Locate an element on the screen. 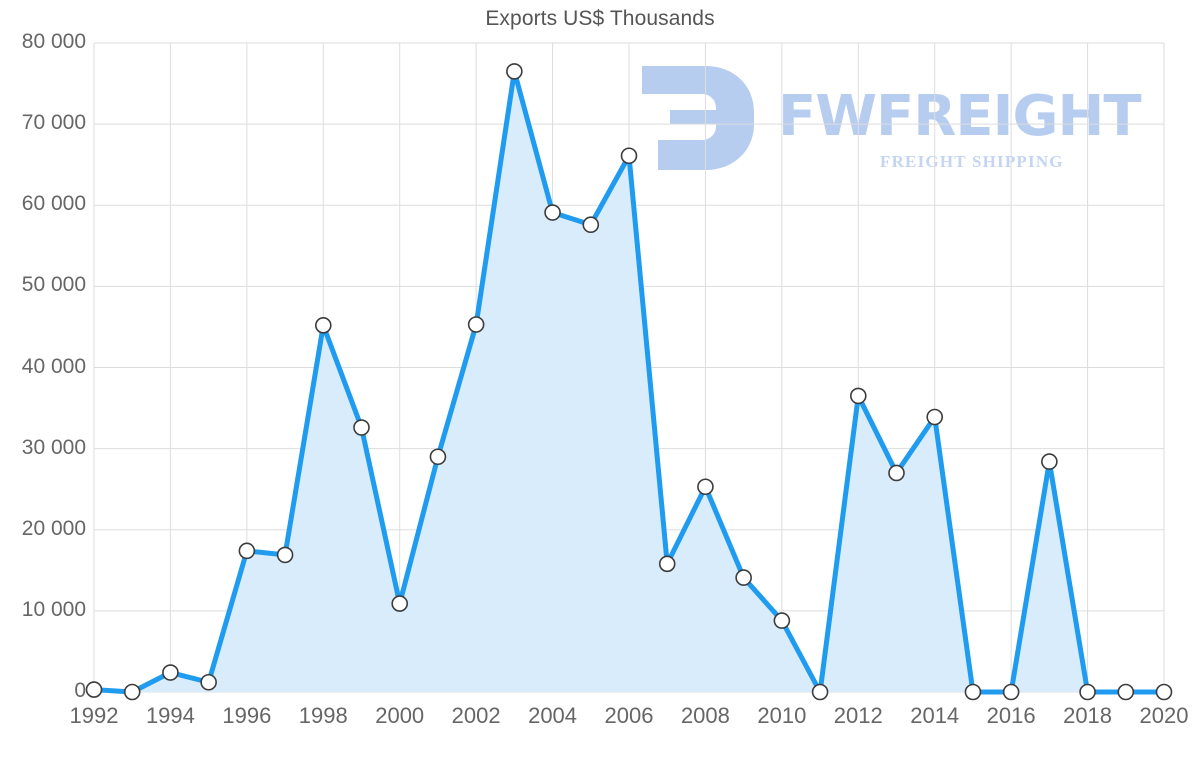 The image size is (1200, 763). x-axis-tick-label: 2020 is located at coordinates (1164, 715).